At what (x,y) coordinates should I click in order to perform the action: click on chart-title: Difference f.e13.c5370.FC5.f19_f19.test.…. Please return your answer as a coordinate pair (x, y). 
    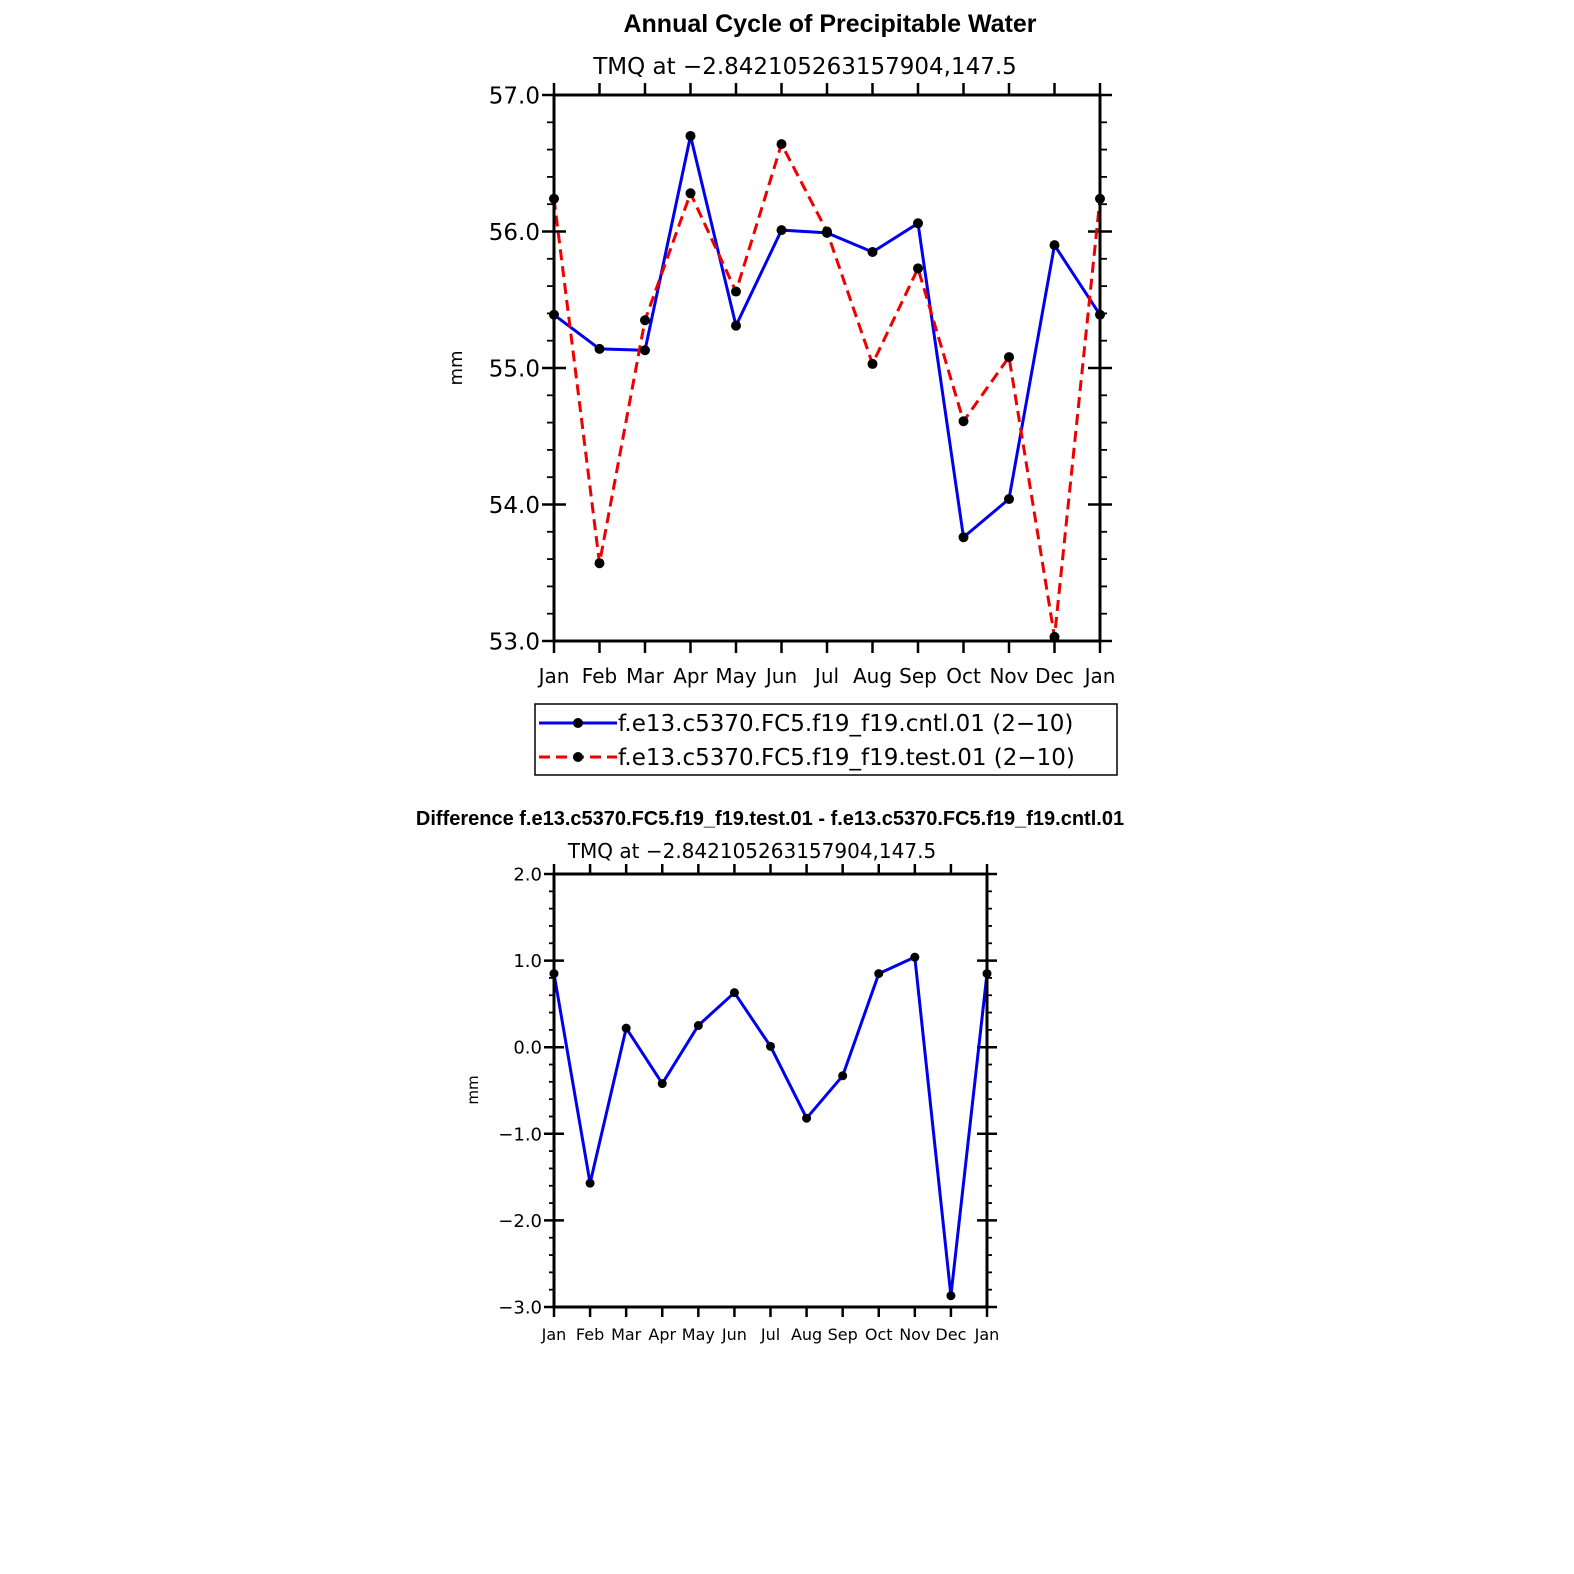
    Looking at the image, I should click on (770, 819).